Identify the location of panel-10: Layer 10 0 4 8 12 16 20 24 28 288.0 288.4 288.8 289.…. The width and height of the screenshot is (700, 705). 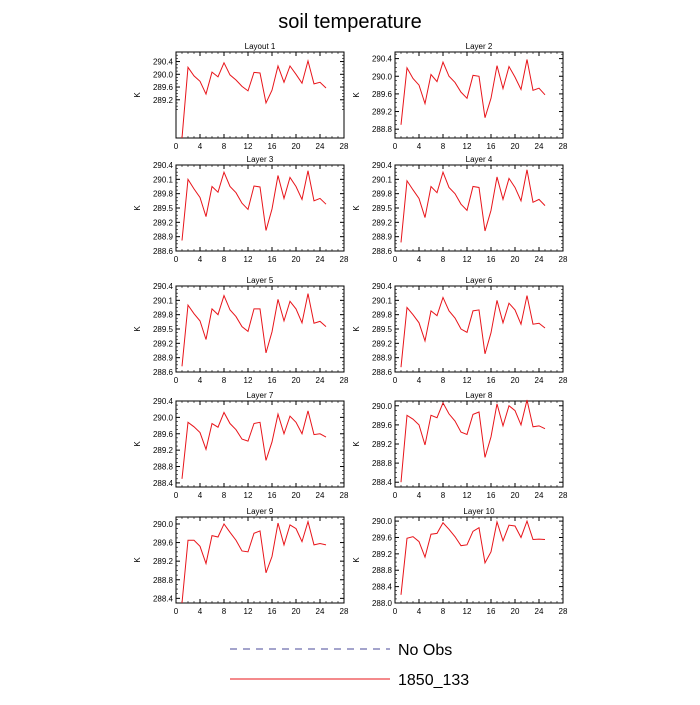
(460, 561).